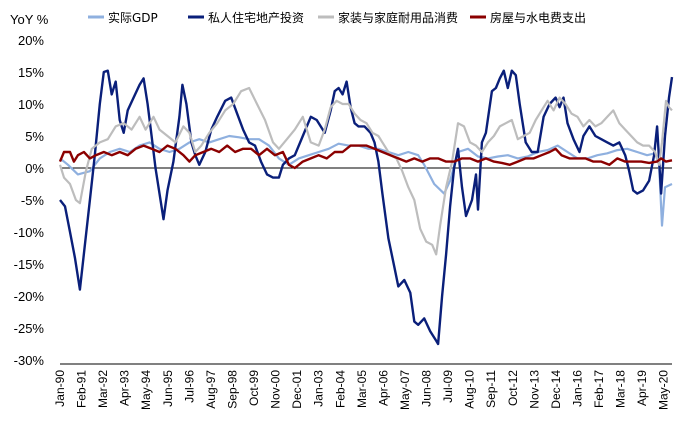  I want to click on y-tick-labels: 20% 15% 10% 5% 0% -5% -10% -15% -20% -25% -30%, so click(29, 200).